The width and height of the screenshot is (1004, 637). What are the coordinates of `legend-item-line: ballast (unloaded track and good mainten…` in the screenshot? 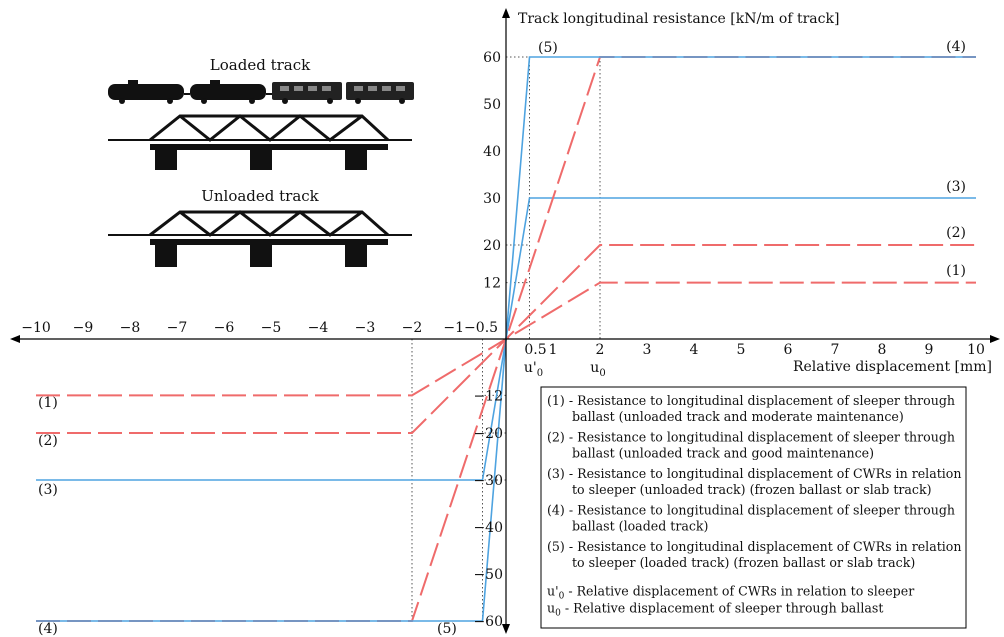 It's located at (723, 453).